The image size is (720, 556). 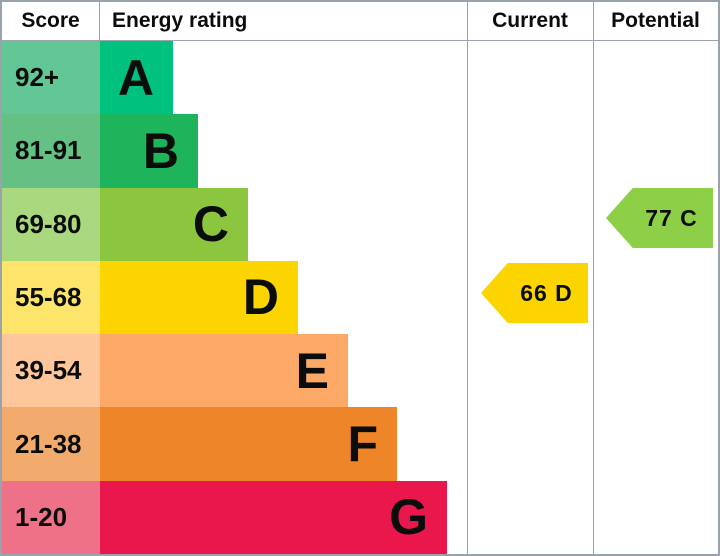 I want to click on header-current: Current, so click(x=530, y=20).